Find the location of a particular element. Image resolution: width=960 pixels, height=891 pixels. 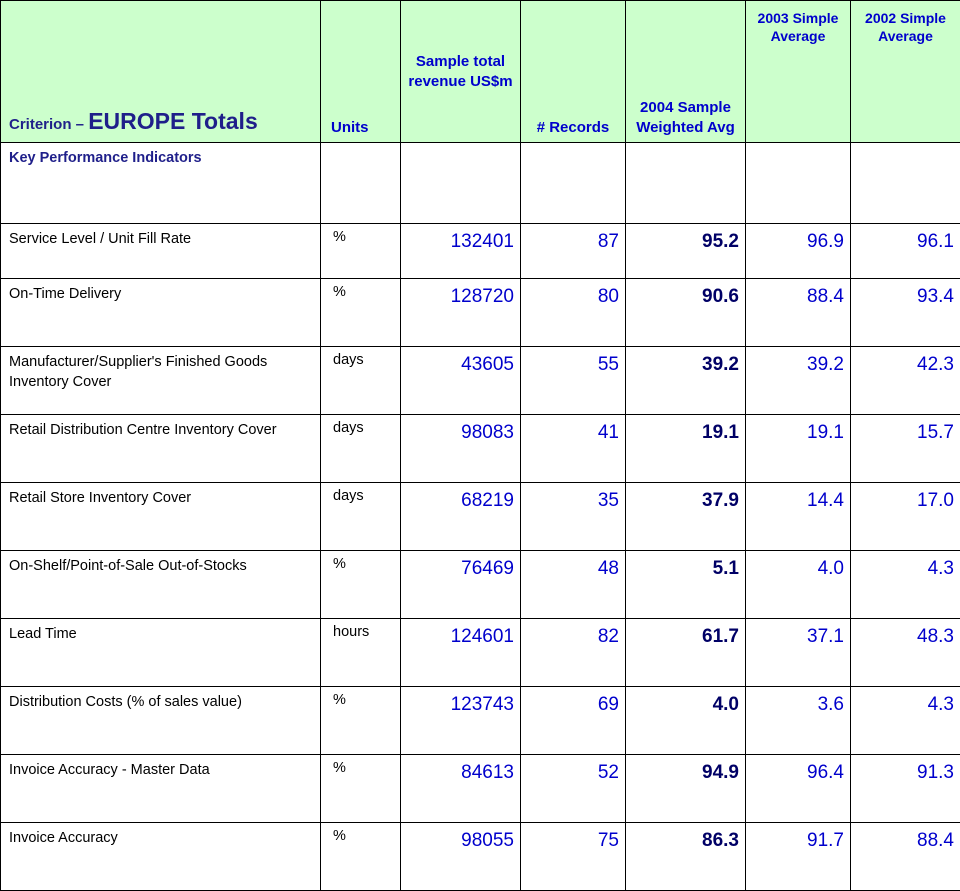

records-cell: 69 is located at coordinates (573, 721).